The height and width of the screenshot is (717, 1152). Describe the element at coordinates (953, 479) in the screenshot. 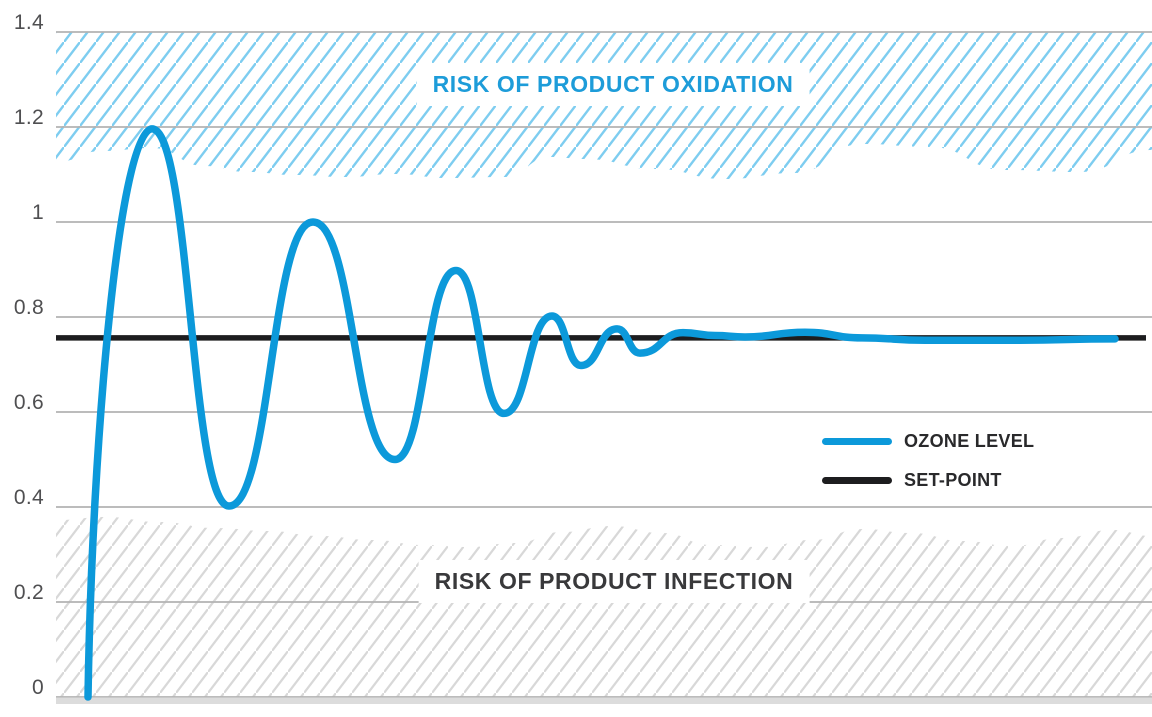

I see `legend-label-set-point: SET-POINT` at that location.